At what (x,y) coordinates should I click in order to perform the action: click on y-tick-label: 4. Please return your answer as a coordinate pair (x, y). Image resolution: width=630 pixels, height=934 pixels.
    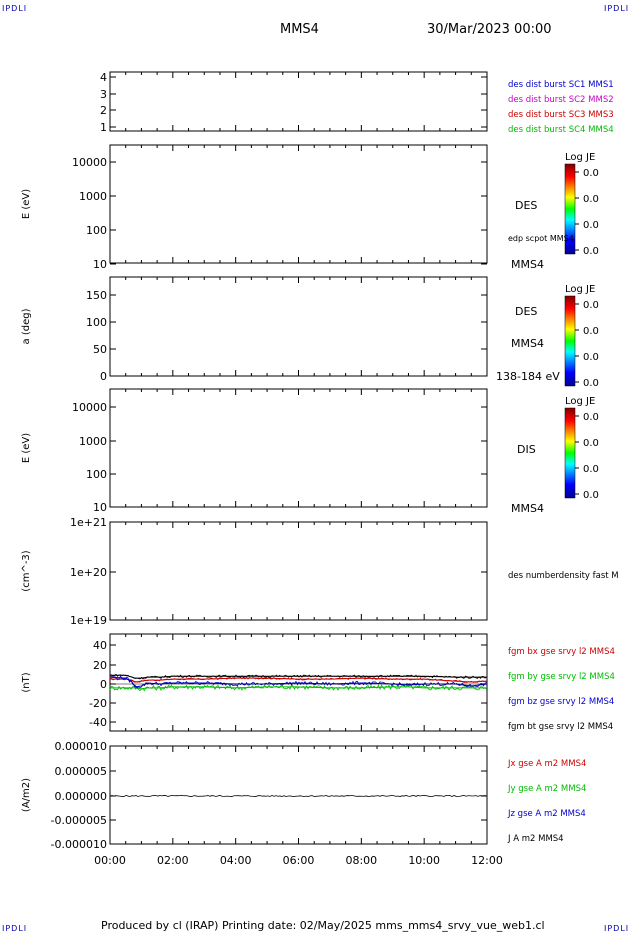
    Looking at the image, I should click on (103, 77).